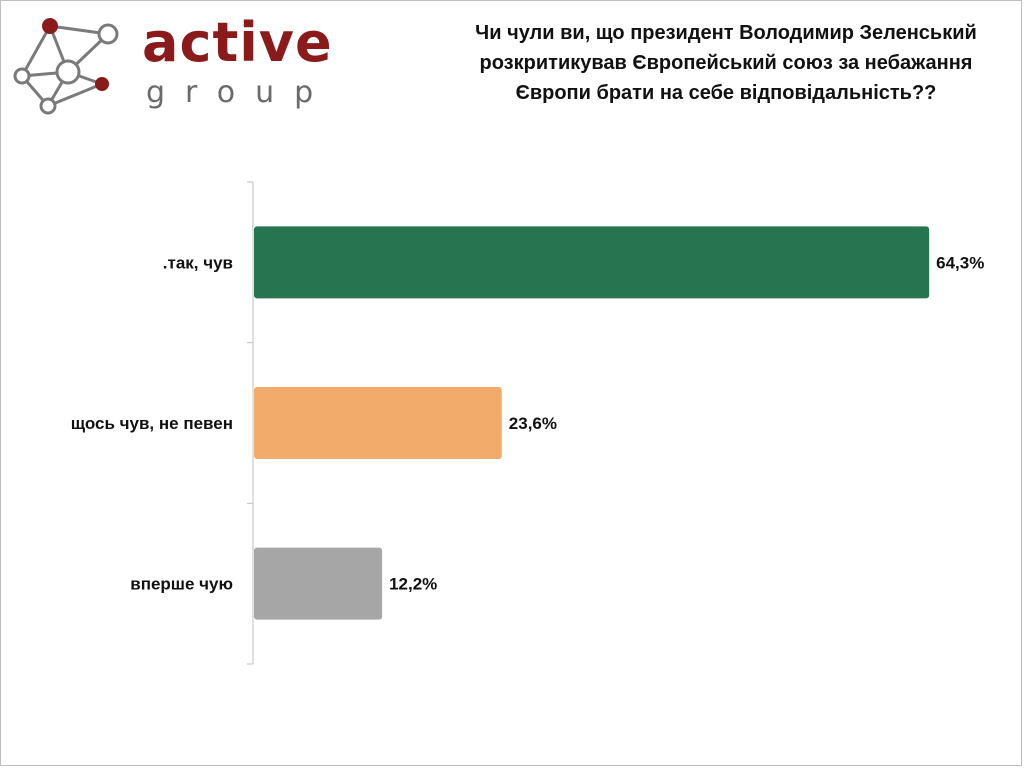 This screenshot has width=1024, height=768. What do you see at coordinates (181, 584) in the screenshot?
I see `category-label: вперше чую` at bounding box center [181, 584].